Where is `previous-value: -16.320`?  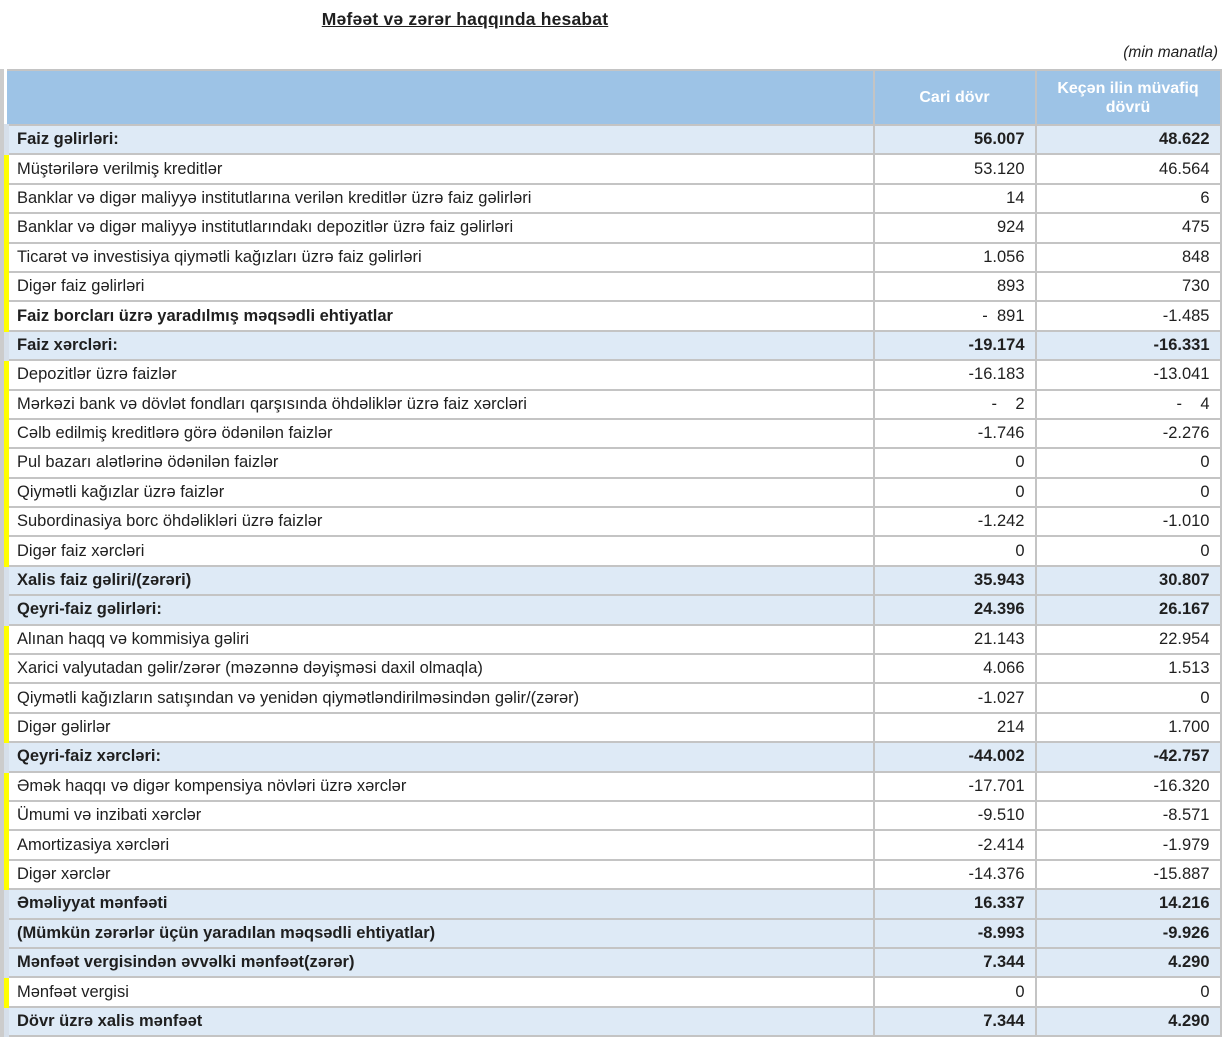
previous-value: -16.320 is located at coordinates (1128, 786).